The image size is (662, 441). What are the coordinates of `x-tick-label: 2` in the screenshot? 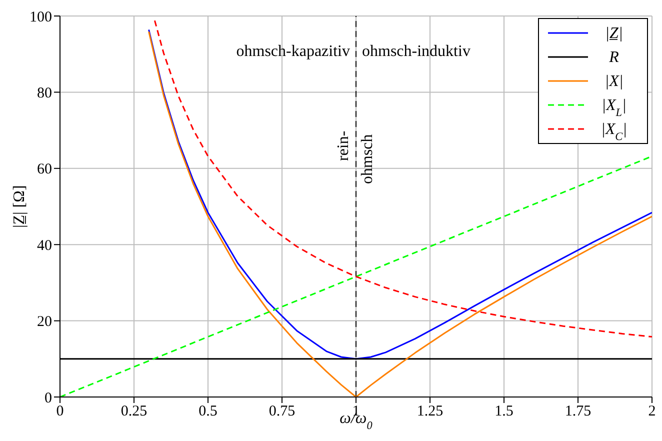 It's located at (652, 412).